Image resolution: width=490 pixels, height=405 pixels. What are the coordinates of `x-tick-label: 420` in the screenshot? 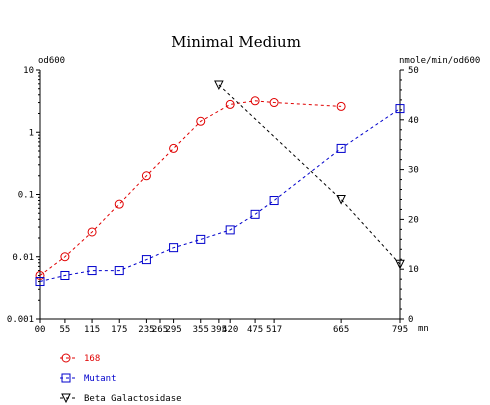 It's located at (230, 330).